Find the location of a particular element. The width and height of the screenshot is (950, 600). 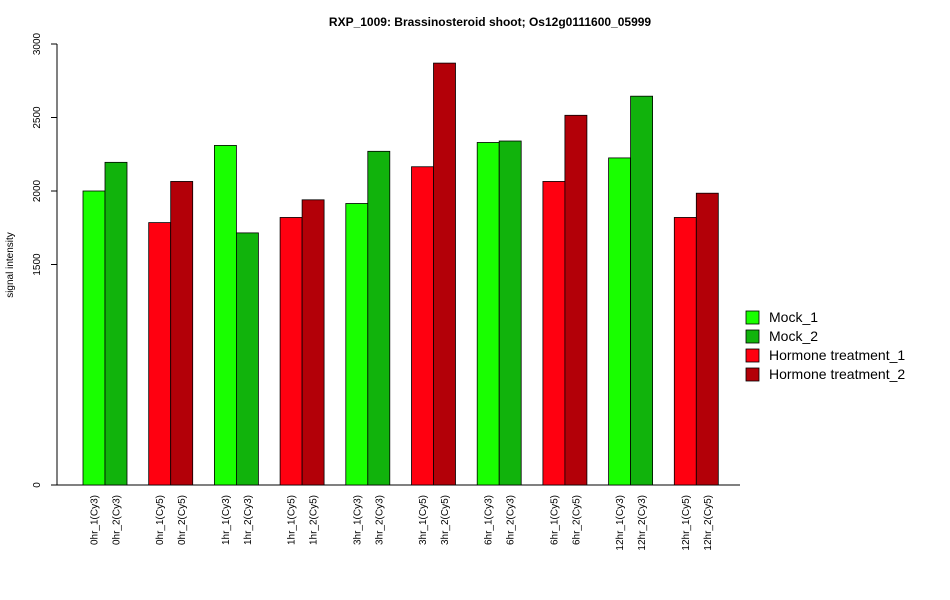

y-tick-label: 2000 is located at coordinates (37, 190).